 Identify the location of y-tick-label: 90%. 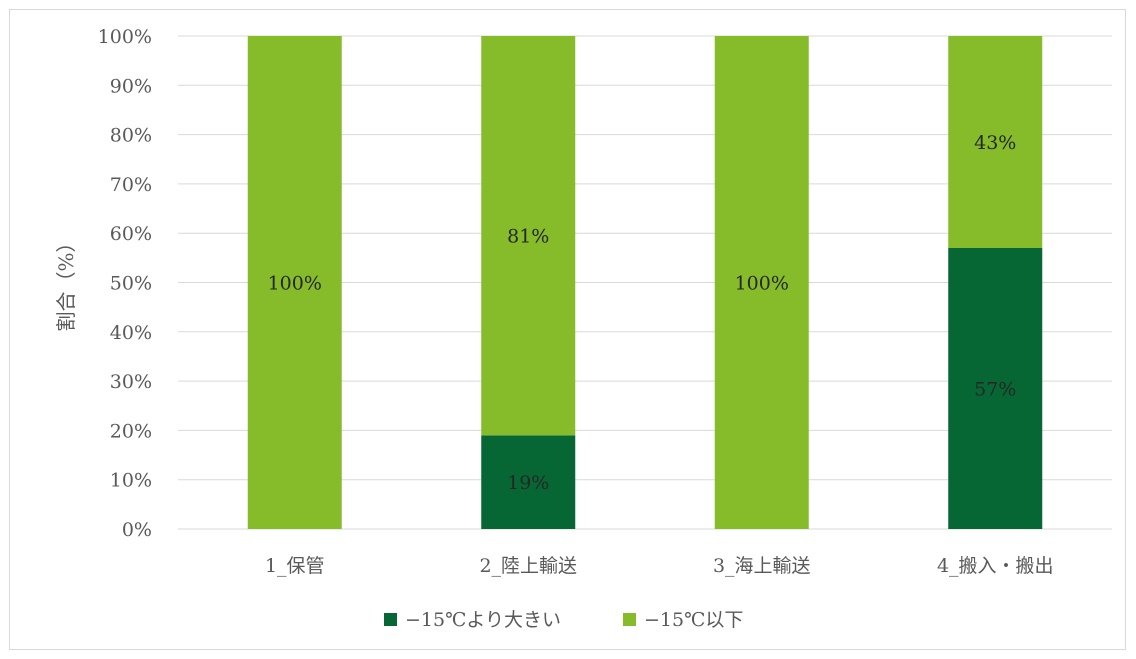
(131, 86).